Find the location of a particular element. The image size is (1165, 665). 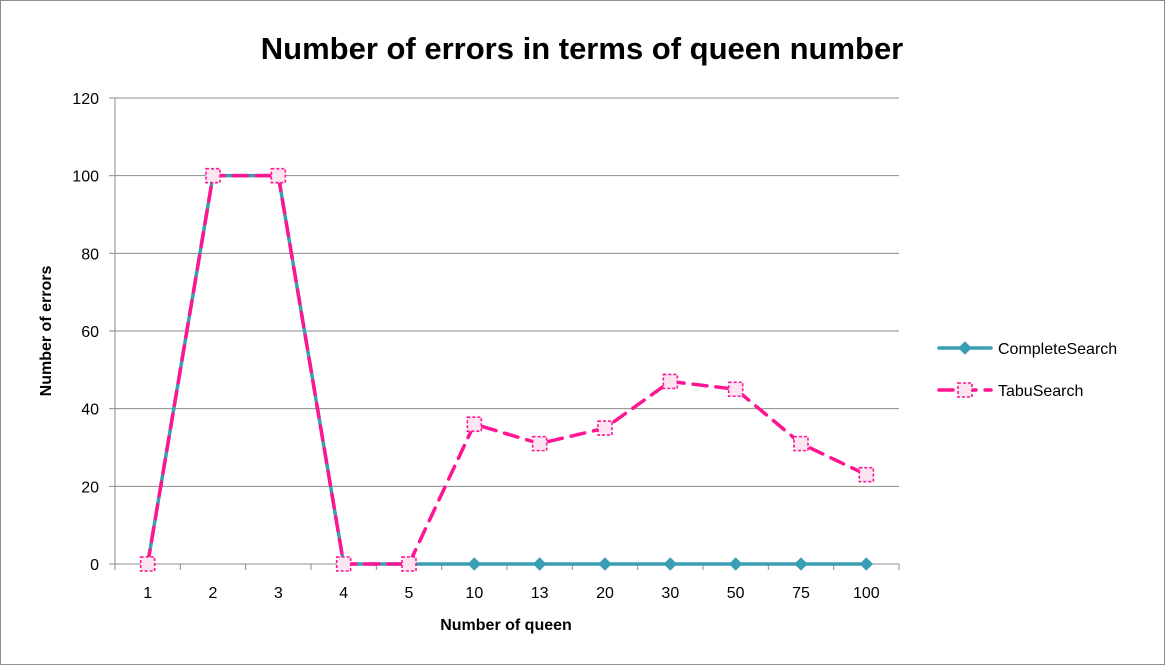

x-tick-label: 13 is located at coordinates (540, 593).